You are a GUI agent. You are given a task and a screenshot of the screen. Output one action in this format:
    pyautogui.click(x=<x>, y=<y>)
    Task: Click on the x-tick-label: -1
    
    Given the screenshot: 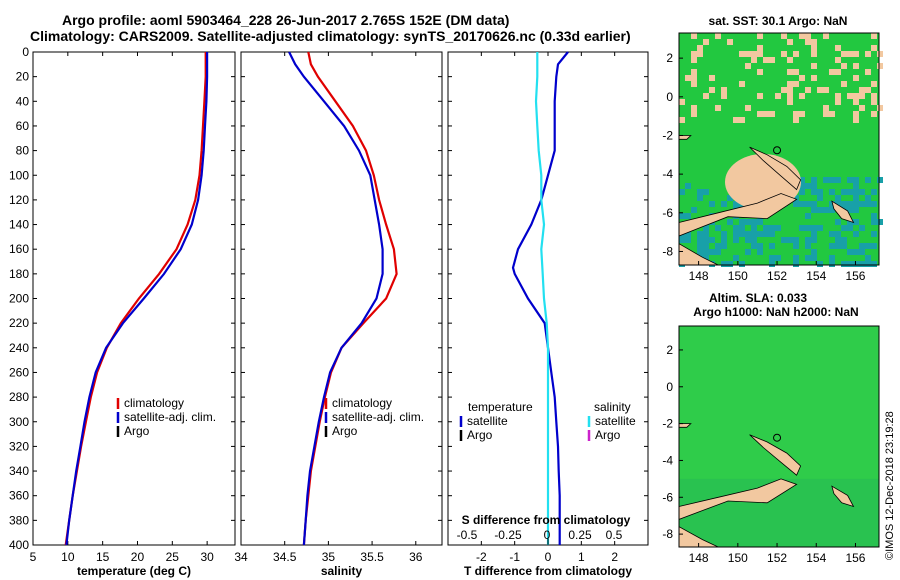 What is the action you would take?
    pyautogui.click(x=514, y=557)
    